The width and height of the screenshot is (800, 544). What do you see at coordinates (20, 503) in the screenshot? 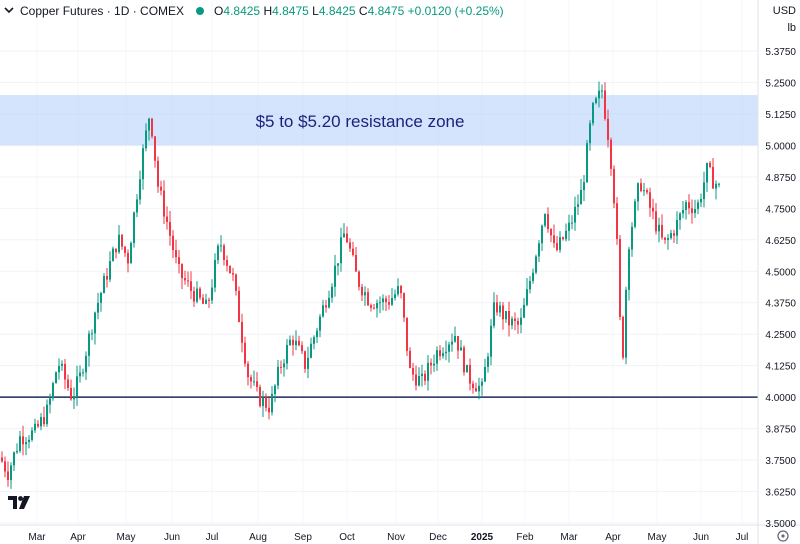
I see `tradingview-logo` at bounding box center [20, 503].